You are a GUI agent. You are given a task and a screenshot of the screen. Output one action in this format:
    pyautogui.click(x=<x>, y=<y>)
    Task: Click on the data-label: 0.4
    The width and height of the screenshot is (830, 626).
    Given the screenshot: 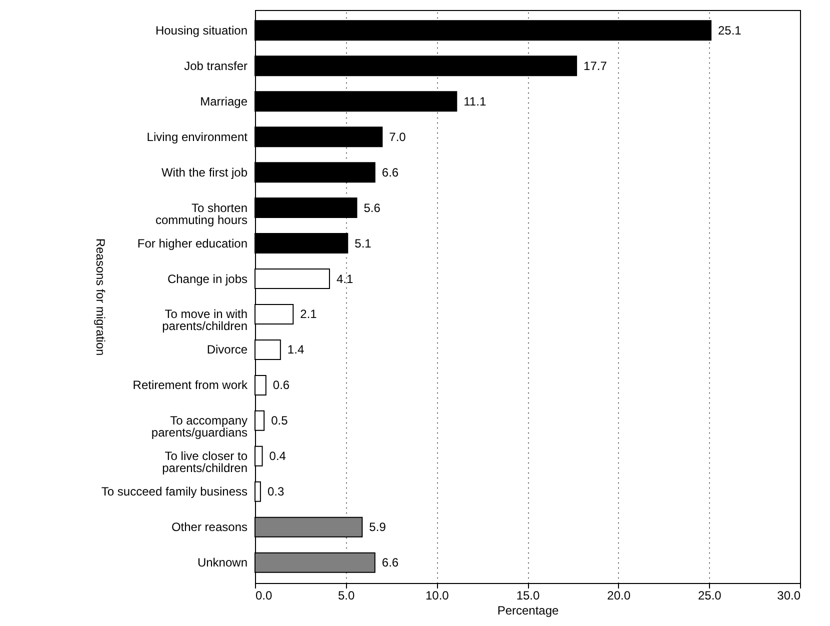 What is the action you would take?
    pyautogui.click(x=277, y=456)
    